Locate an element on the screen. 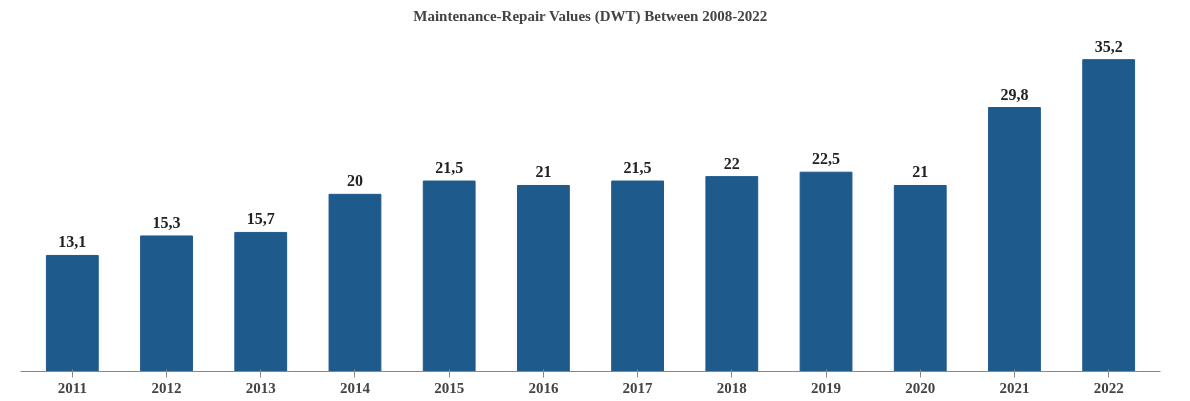 The image size is (1190, 401). x-tick-label: 2020 is located at coordinates (920, 387).